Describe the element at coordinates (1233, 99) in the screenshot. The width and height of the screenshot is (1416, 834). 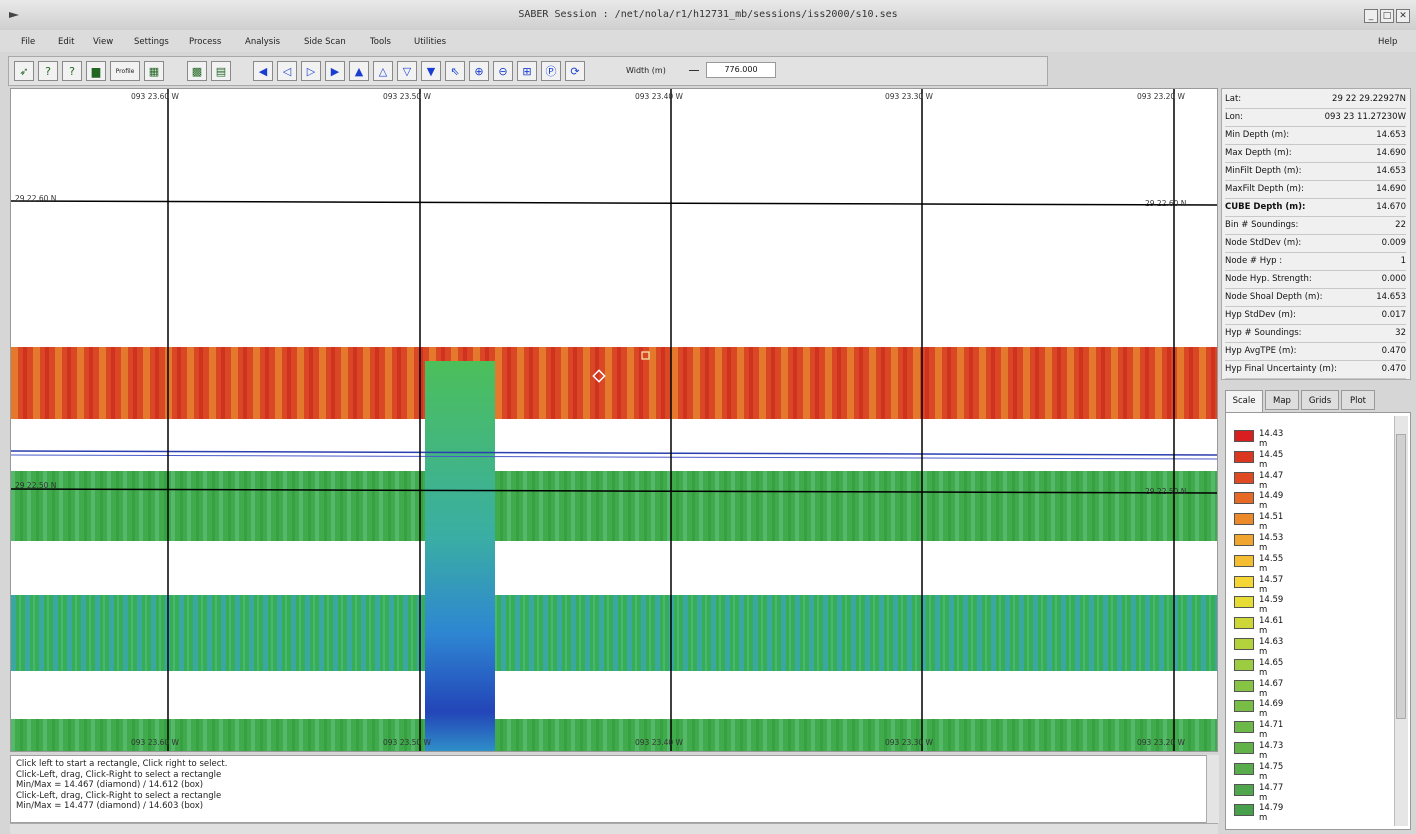
I see `info-key: Lat:` at that location.